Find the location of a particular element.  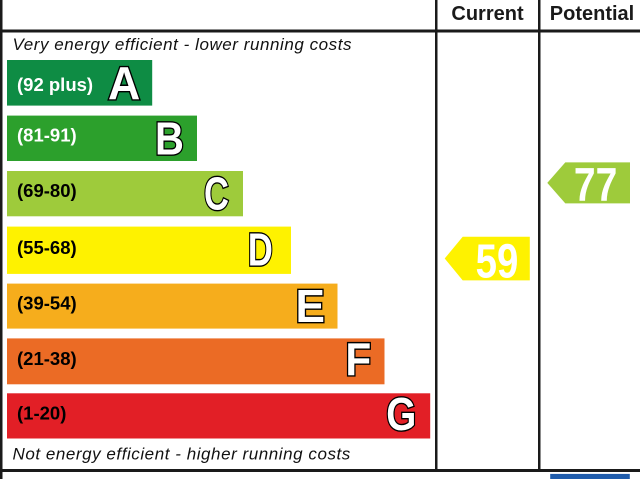

svg-text: 59 is located at coordinates (497, 262).